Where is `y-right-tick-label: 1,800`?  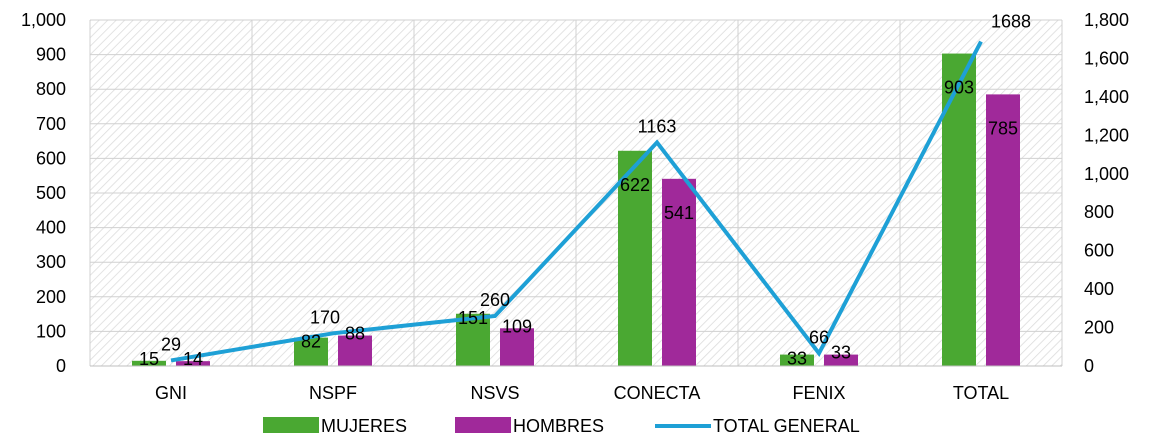
y-right-tick-label: 1,800 is located at coordinates (1106, 20).